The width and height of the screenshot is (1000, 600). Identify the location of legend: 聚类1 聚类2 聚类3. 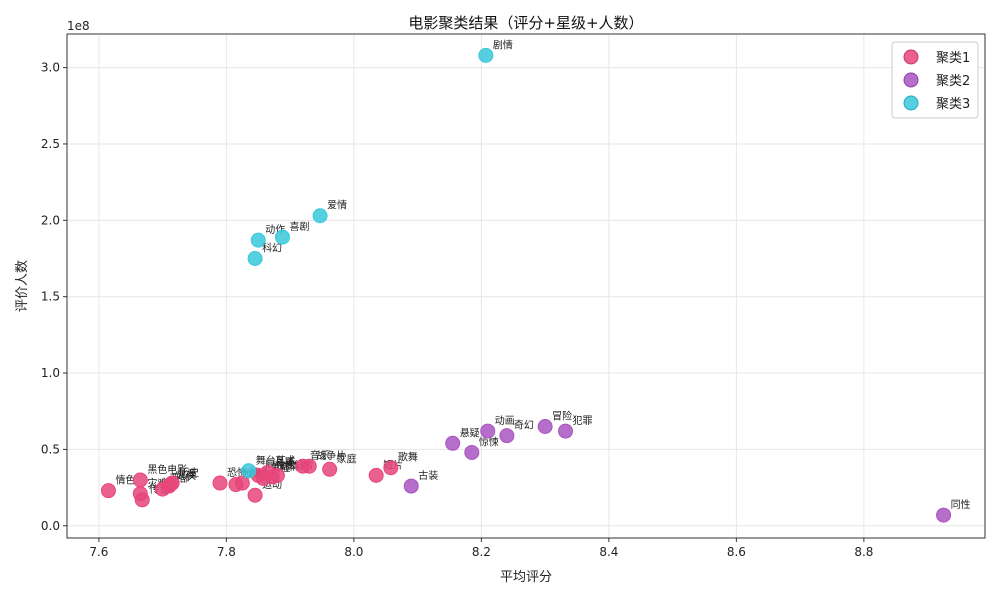
(935, 80).